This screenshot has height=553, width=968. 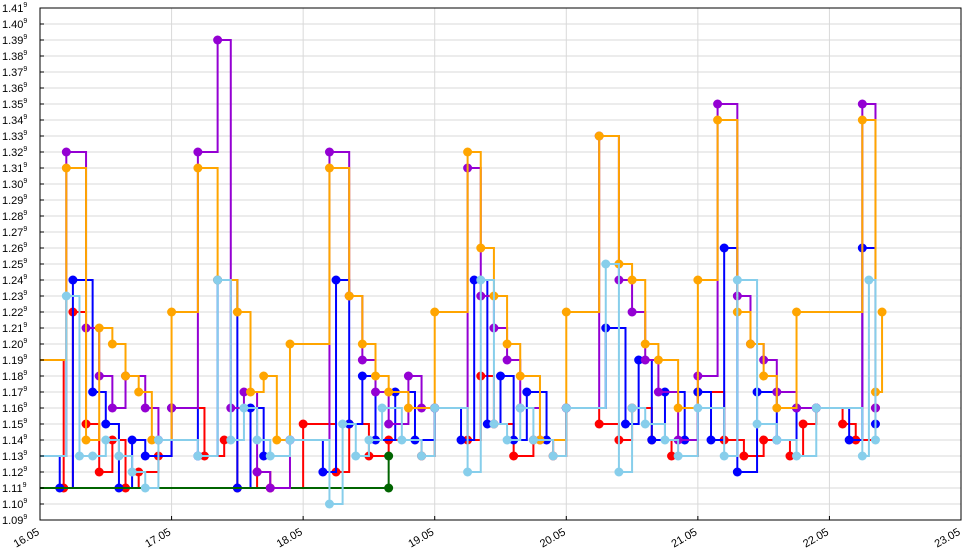 What do you see at coordinates (14, 120) in the screenshot?
I see `y-tick-label: 1.349` at bounding box center [14, 120].